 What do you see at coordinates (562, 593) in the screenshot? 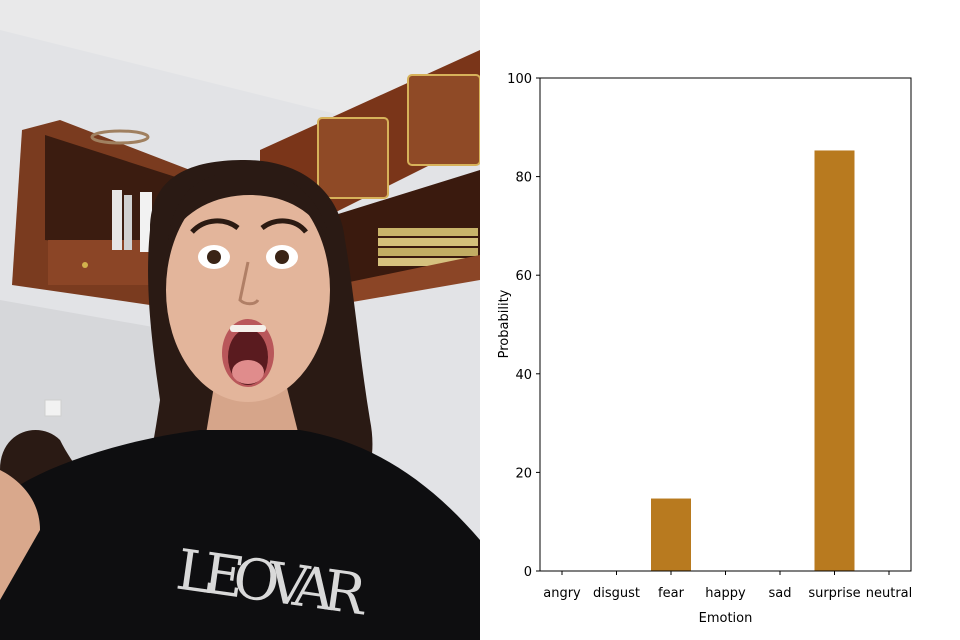
I see `x-tick-label-angry: angry` at bounding box center [562, 593].